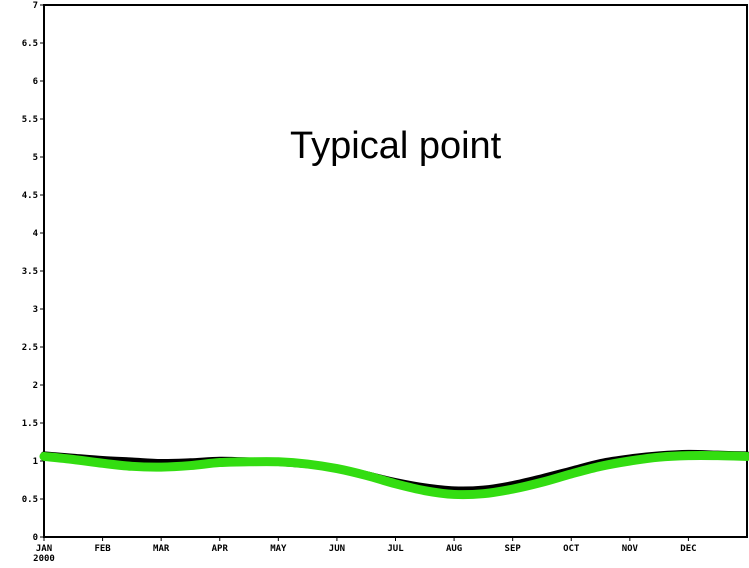  What do you see at coordinates (35, 462) in the screenshot?
I see `y-tick-label: 1` at bounding box center [35, 462].